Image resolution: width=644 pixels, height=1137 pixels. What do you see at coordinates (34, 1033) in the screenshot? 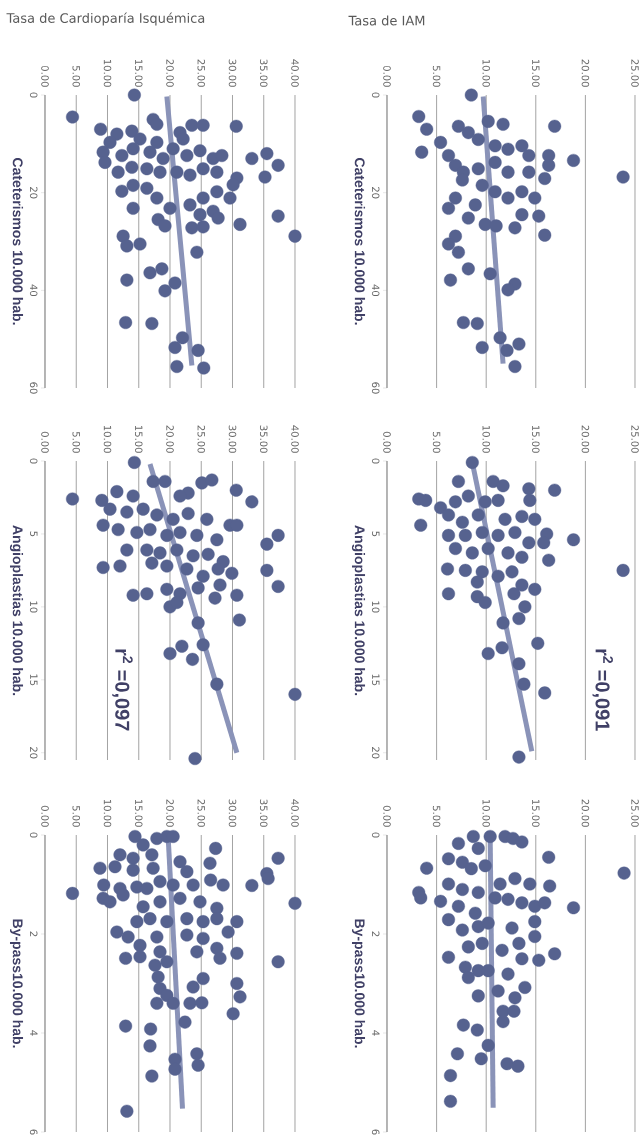
I see `y-tick-label: 4` at bounding box center [34, 1033].